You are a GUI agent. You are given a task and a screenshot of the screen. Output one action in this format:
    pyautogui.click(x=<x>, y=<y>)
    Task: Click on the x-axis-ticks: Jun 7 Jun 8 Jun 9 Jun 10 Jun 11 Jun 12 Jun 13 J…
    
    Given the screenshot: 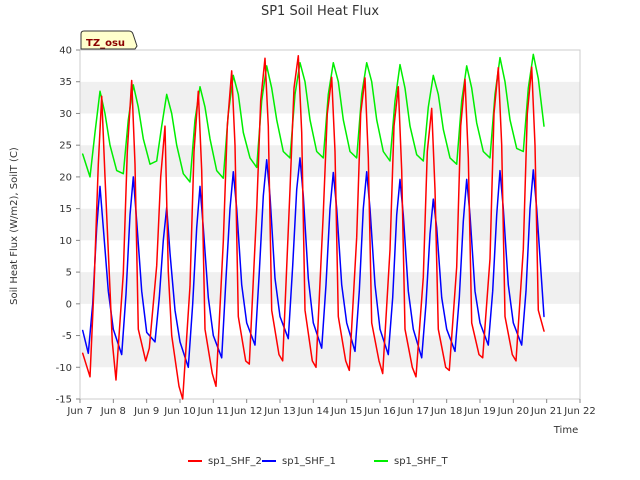 What is the action you would take?
    pyautogui.click(x=331, y=408)
    